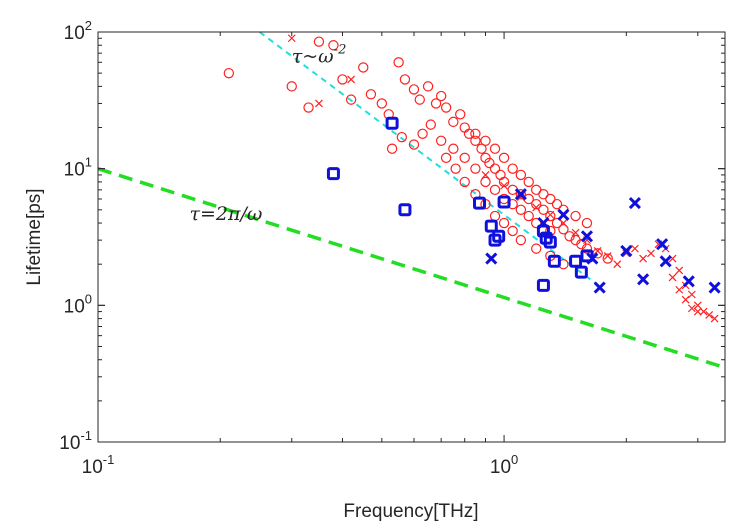 Image resolution: width=739 pixels, height=527 pixels. Describe the element at coordinates (34, 236) in the screenshot. I see `y-axis-label: Lifetime[ps]` at that location.